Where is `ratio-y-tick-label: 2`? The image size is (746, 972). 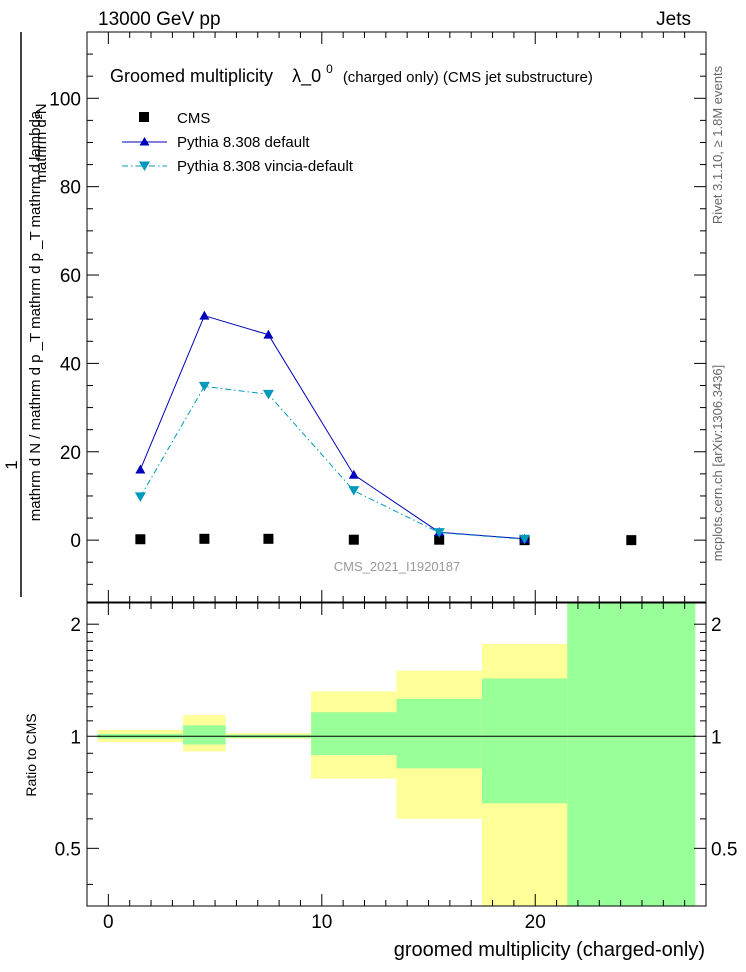 ratio-y-tick-label: 2 is located at coordinates (75, 625).